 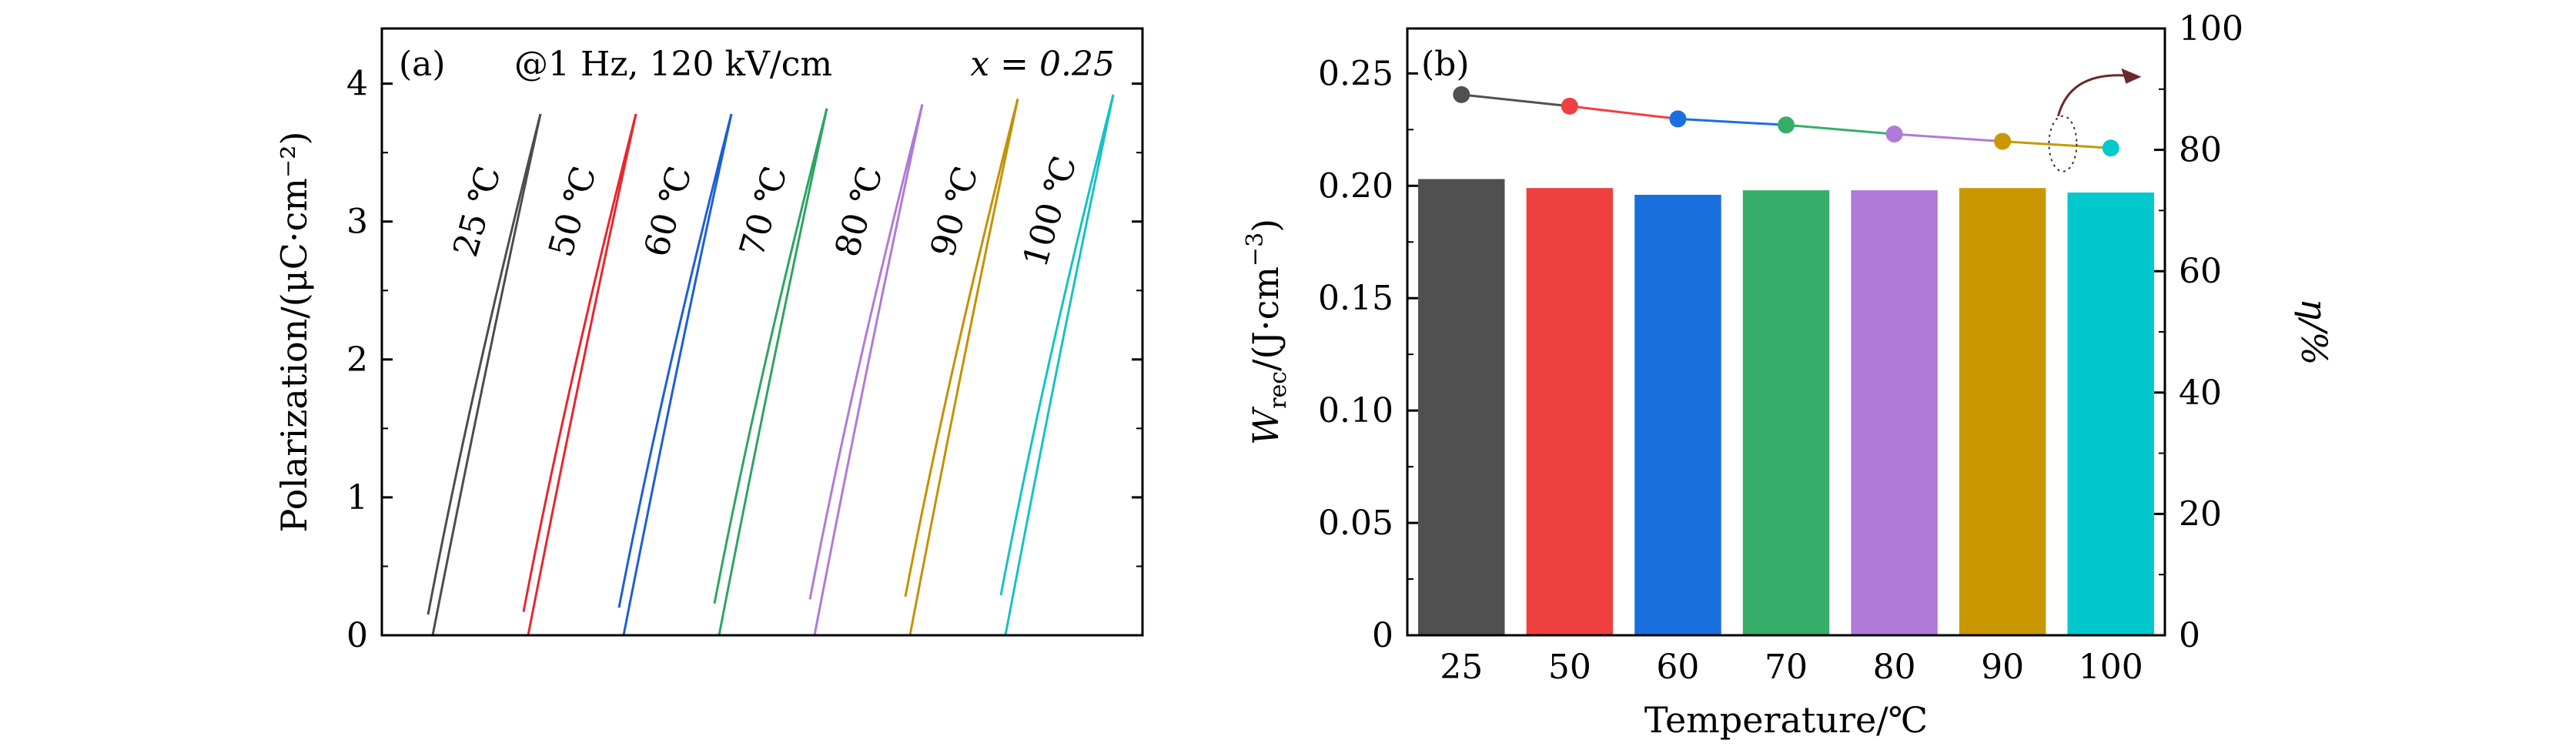 I want to click on panel-b-x-tick-label: 60, so click(x=1678, y=667).